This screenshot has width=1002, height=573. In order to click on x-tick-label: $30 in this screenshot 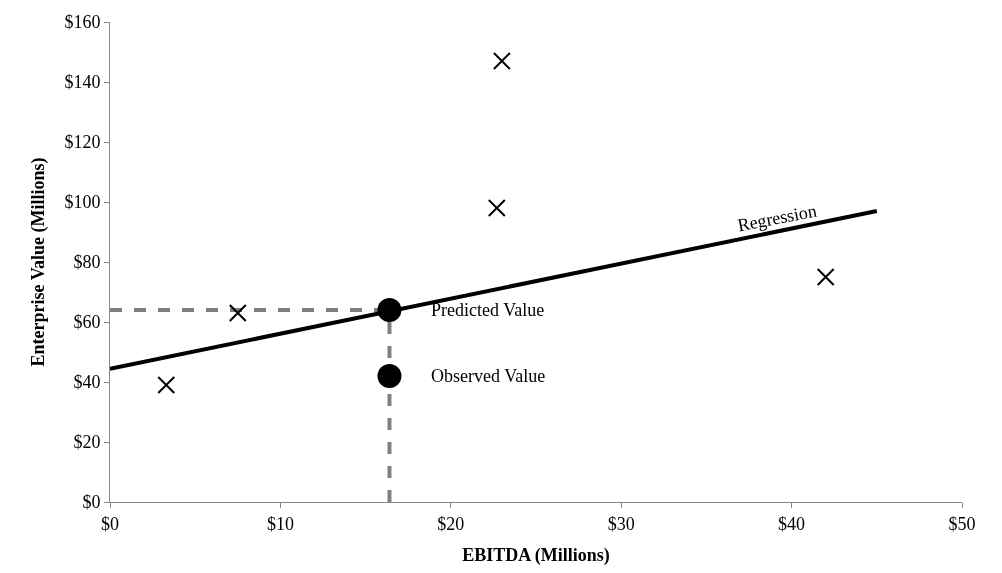, I will do `click(621, 523)`.